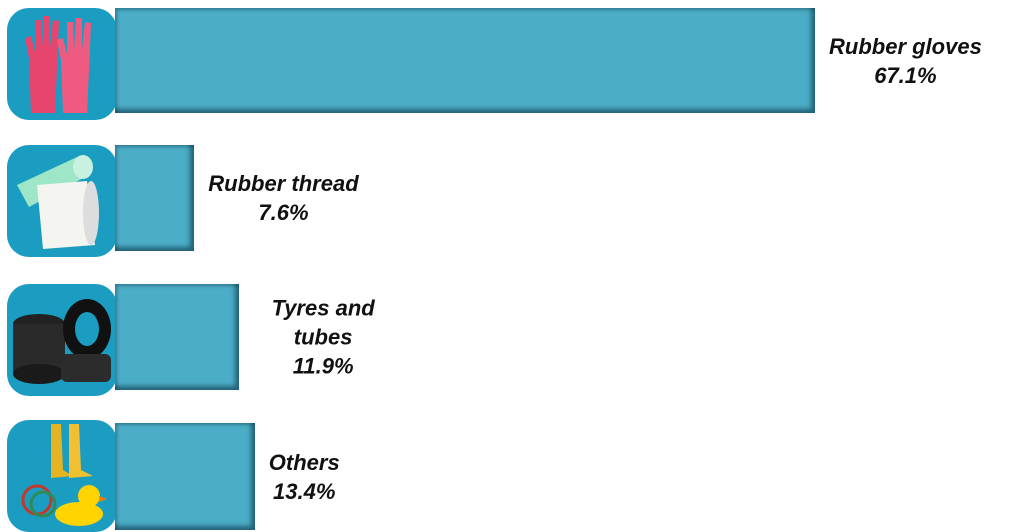 This screenshot has width=1021, height=532. Describe the element at coordinates (62, 201) in the screenshot. I see `icon-thread` at that location.